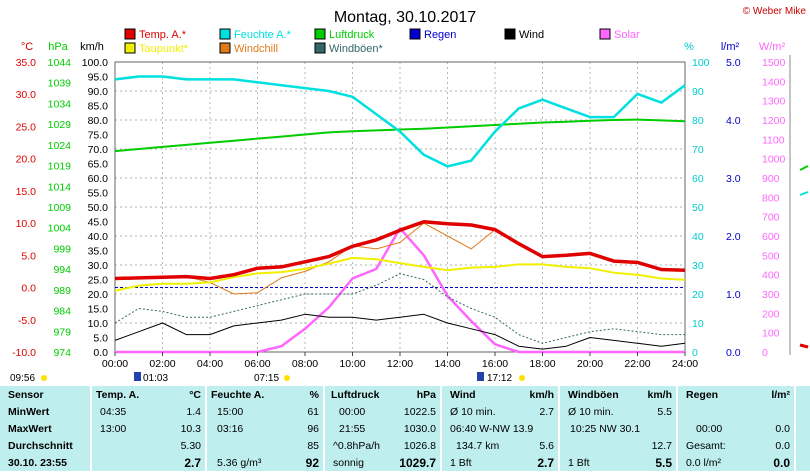 The width and height of the screenshot is (810, 472). Describe the element at coordinates (399, 308) in the screenshot. I see `series-windb-en-line` at that location.